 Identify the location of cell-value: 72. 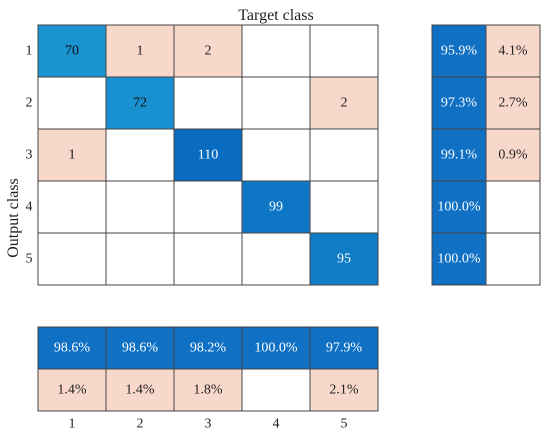
(140, 103).